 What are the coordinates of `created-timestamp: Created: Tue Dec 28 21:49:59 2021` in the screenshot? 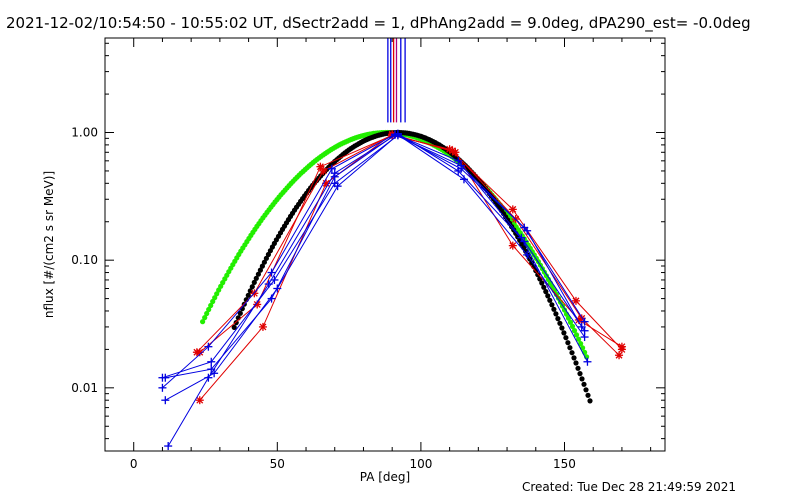 It's located at (629, 487).